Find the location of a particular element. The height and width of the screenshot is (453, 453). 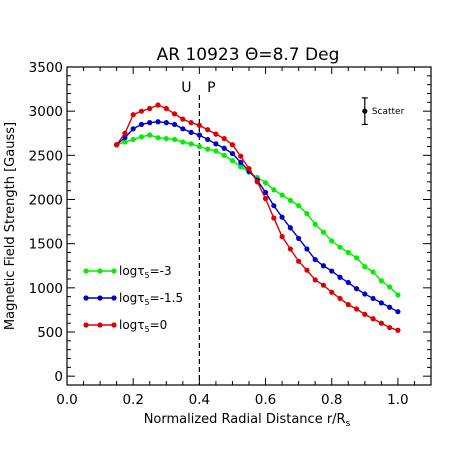

y-tick-label: 2500 is located at coordinates (46, 156).